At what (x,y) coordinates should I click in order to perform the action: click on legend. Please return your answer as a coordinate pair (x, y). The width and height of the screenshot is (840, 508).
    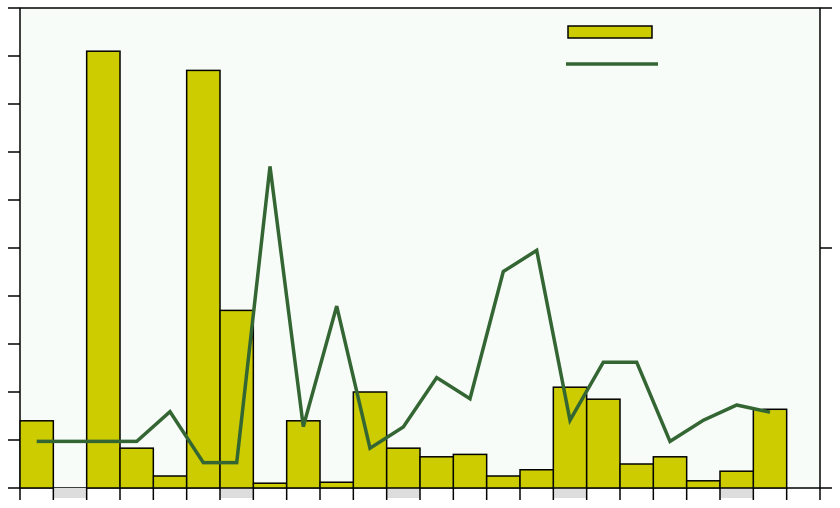
    Looking at the image, I should click on (612, 45).